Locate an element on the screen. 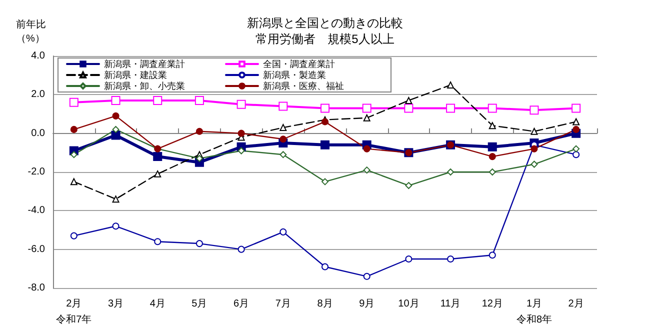 This screenshot has height=330, width=650. x-tick-label: 5月 is located at coordinates (200, 304).